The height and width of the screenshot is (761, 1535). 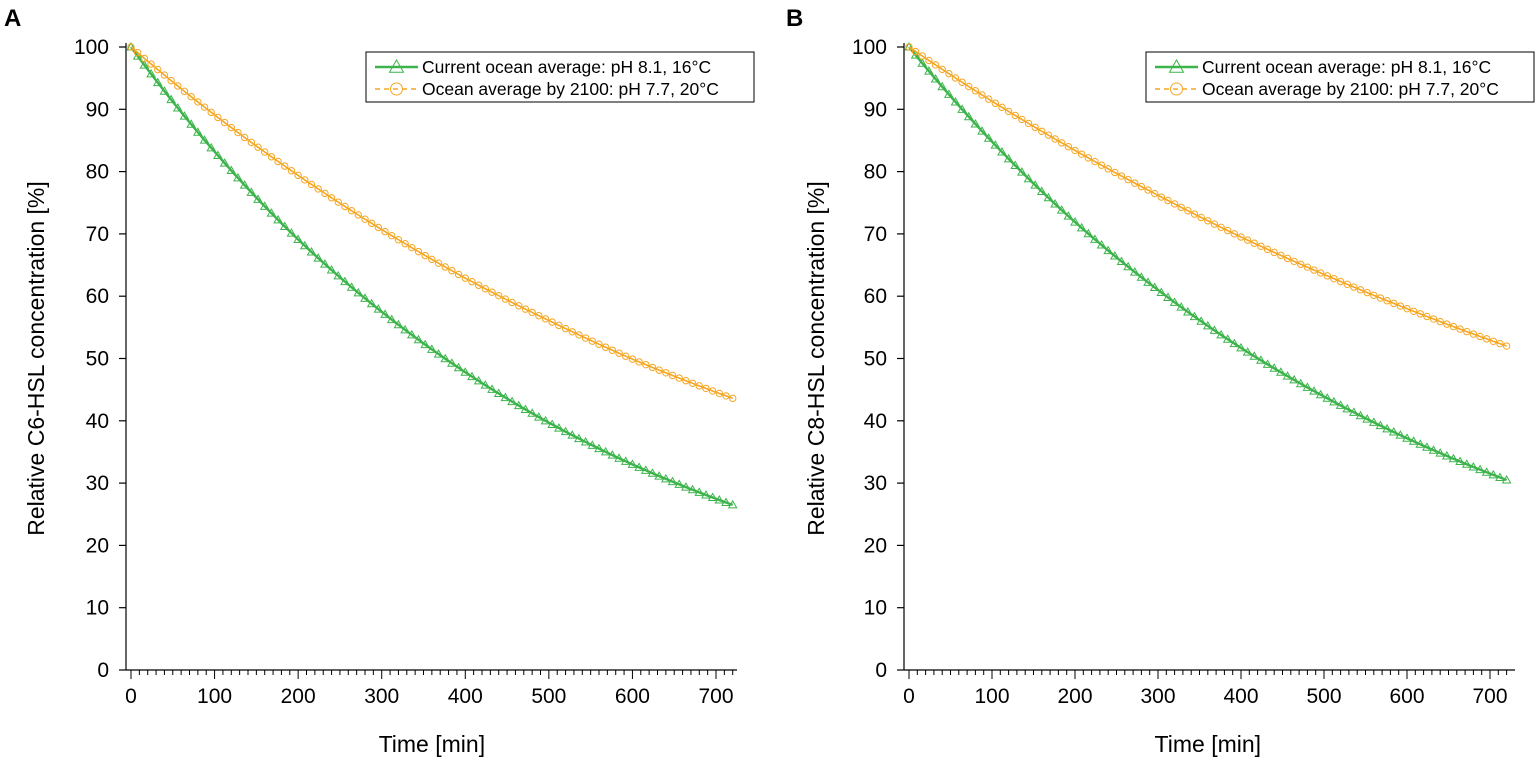 I want to click on x-tick-label: 200, so click(x=298, y=696).